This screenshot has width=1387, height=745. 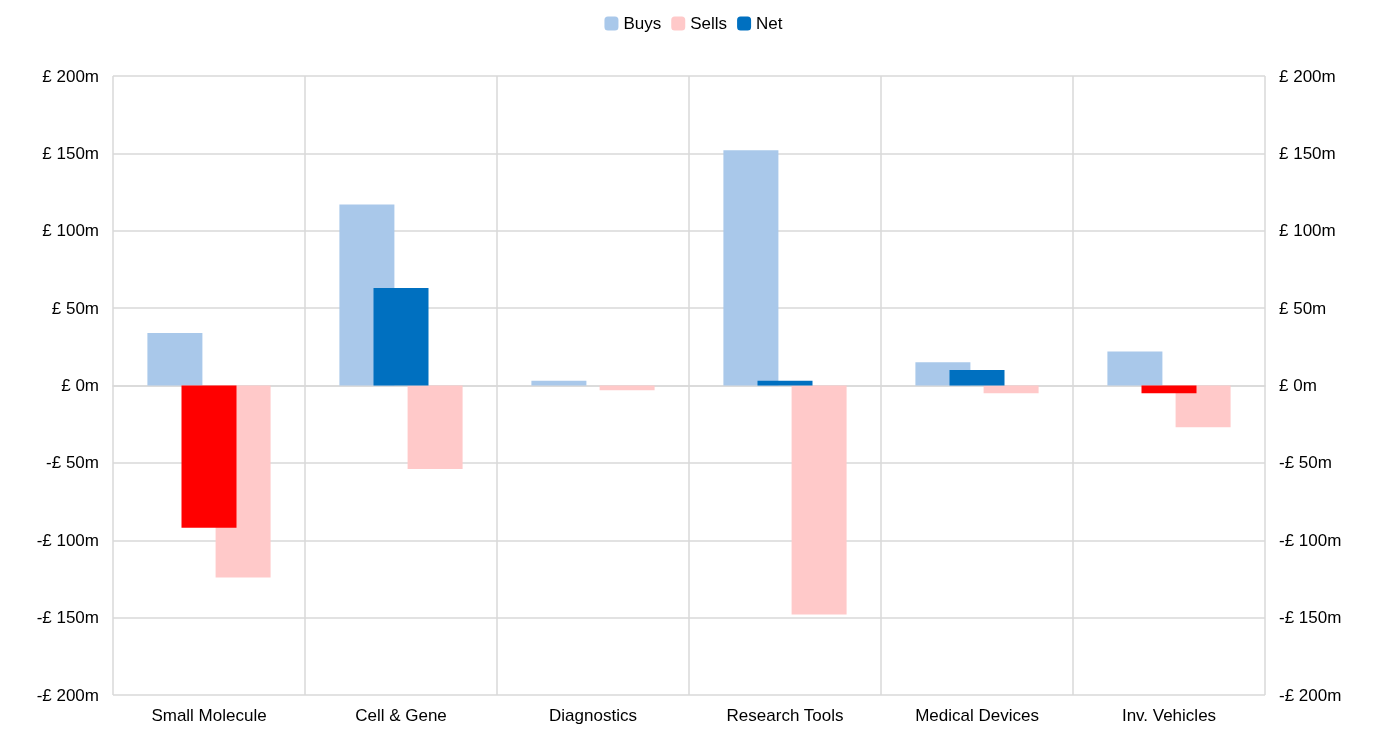 I want to click on y-tick-label: £ 0m, so click(x=80, y=385).